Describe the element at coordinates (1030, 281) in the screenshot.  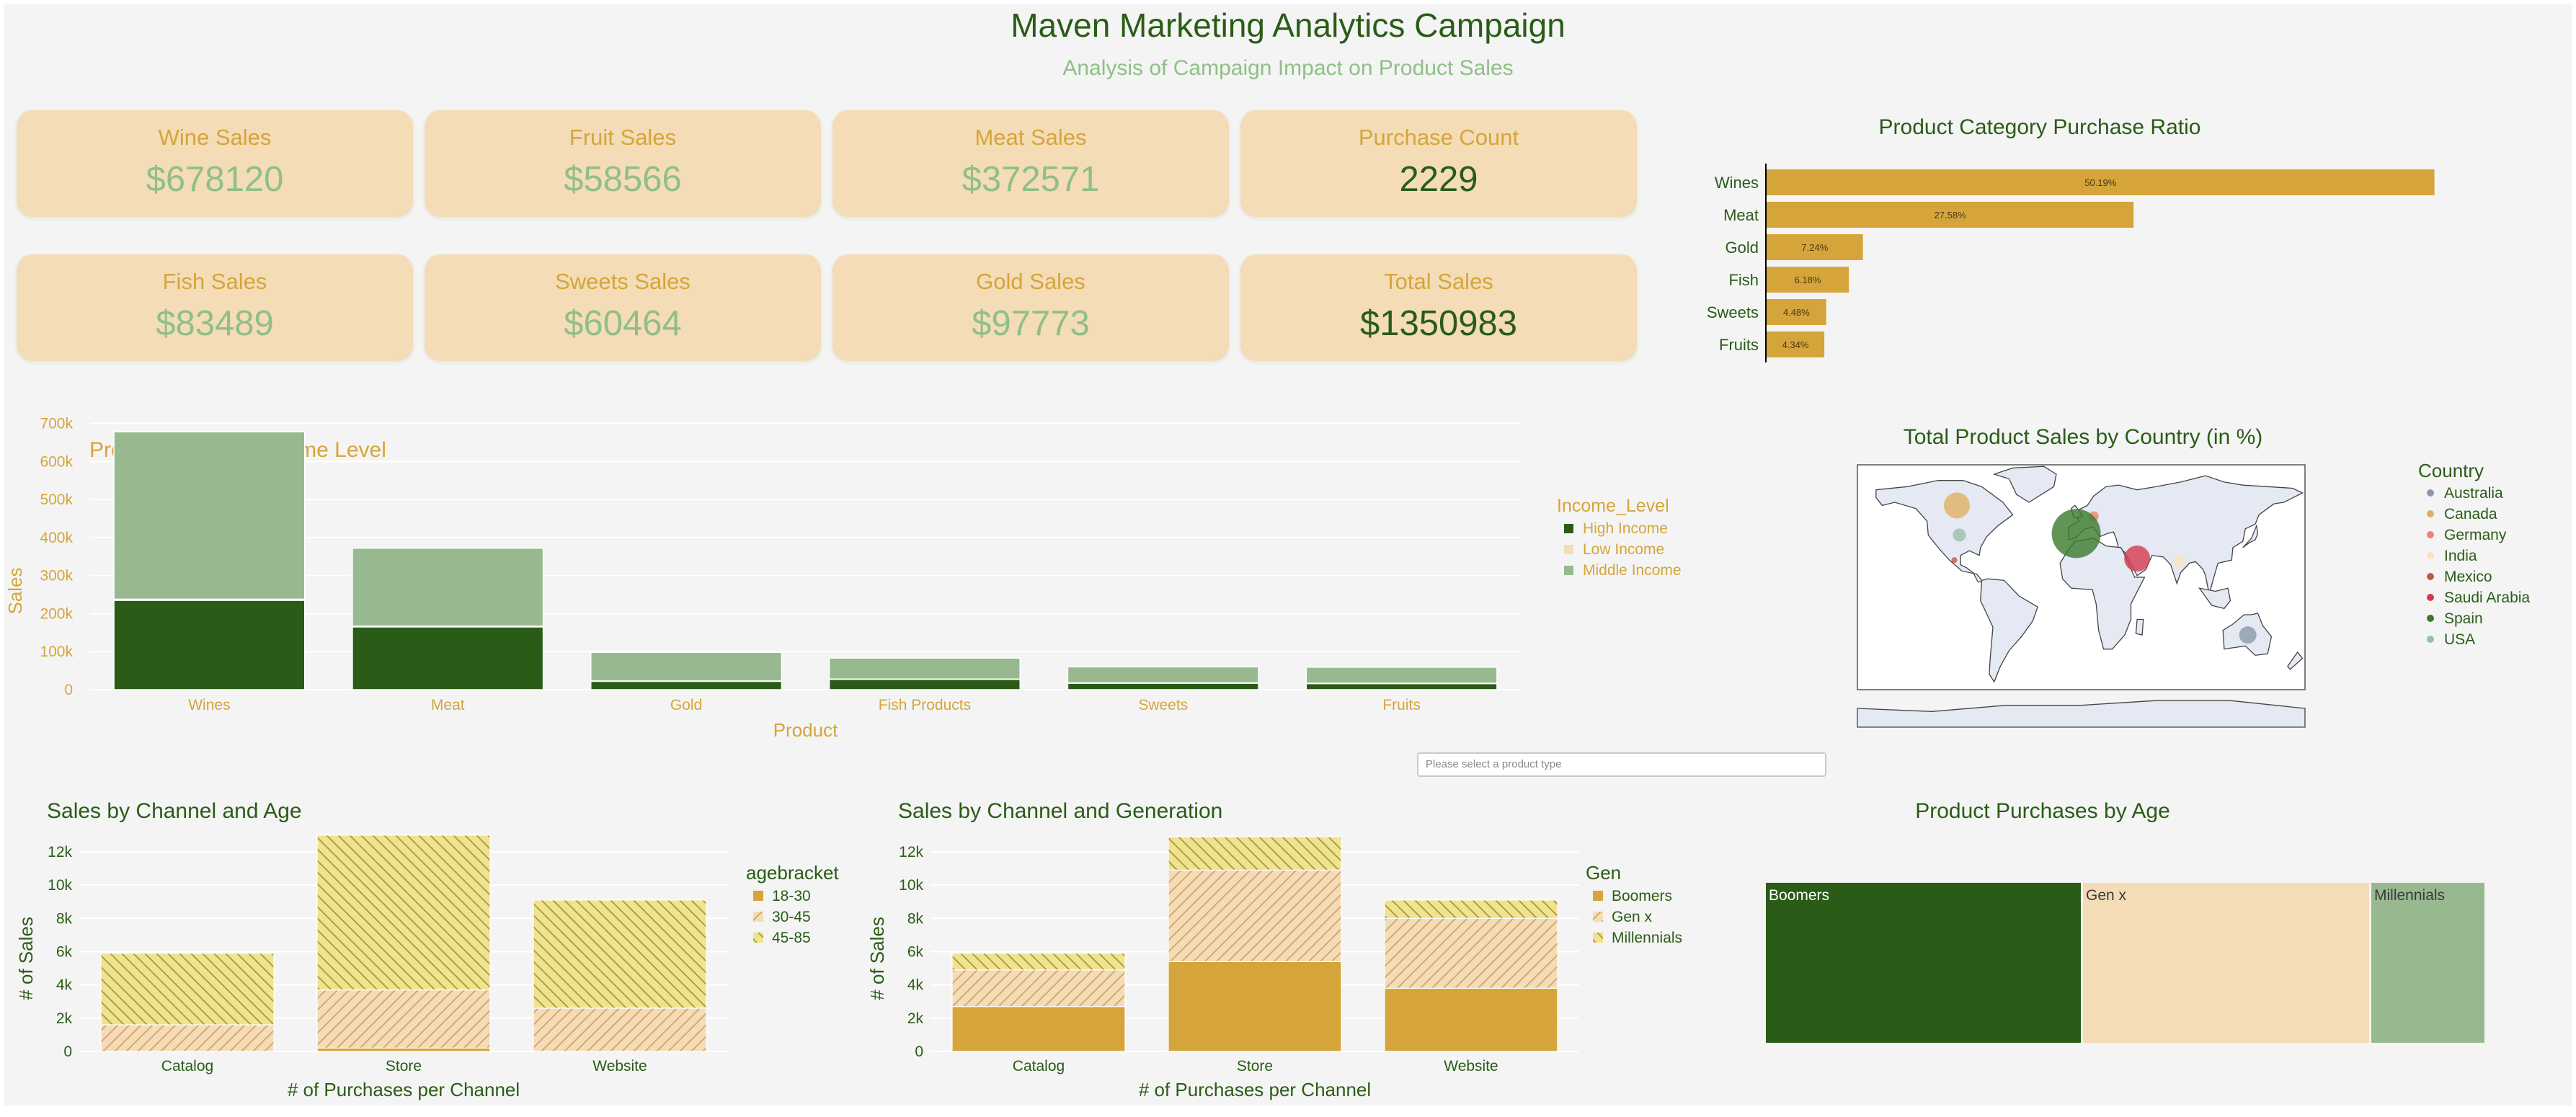
I see `kpi-label: Gold Sales` at that location.